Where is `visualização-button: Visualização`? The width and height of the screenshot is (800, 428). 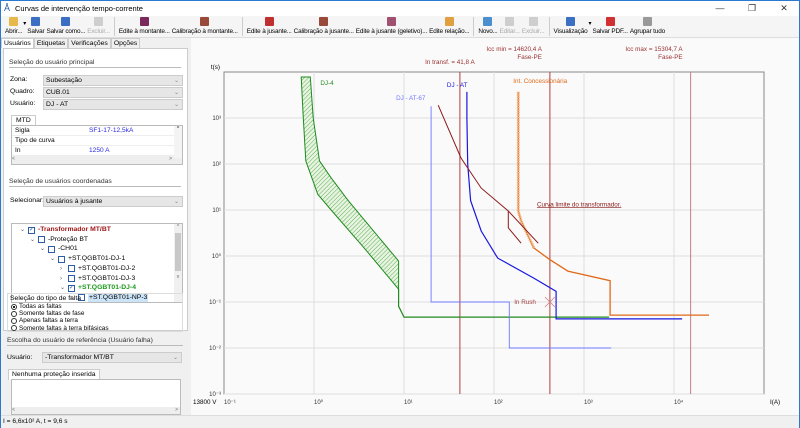
visualização-button: Visualização is located at coordinates (571, 26).